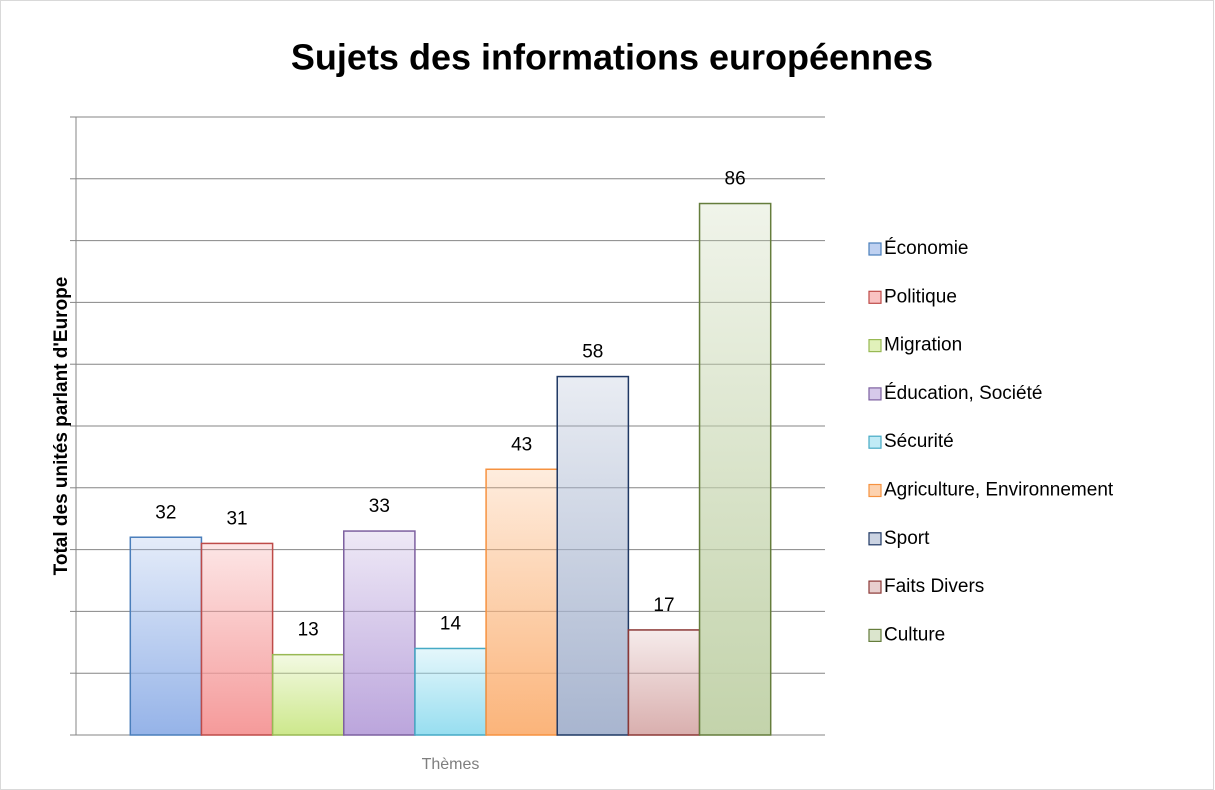 The height and width of the screenshot is (790, 1215). I want to click on legend-label: Économie, so click(926, 248).